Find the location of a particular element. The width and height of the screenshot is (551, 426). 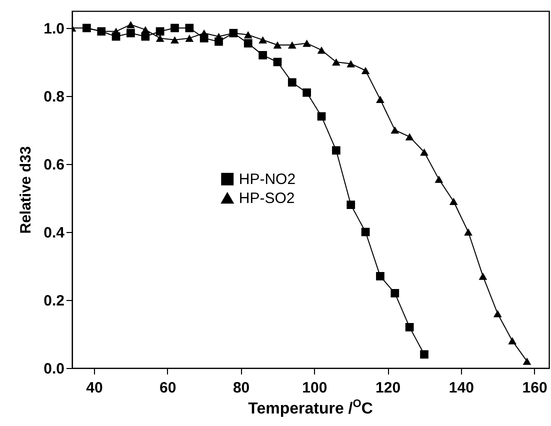

y-tick-label: 0.2 is located at coordinates (54, 301).